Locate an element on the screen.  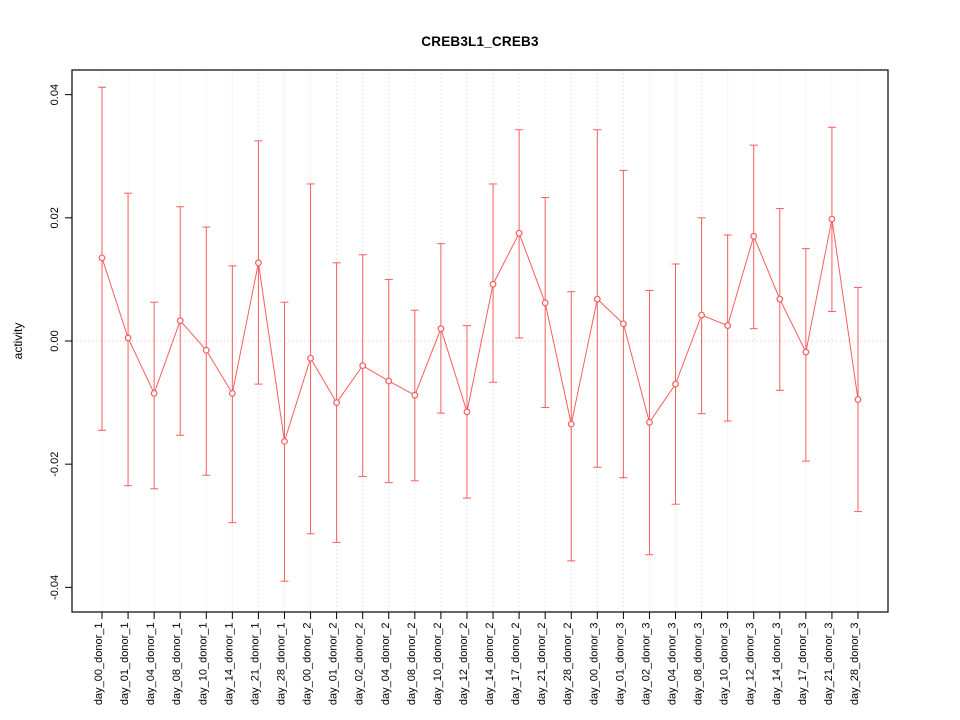
y-tick-label: -0.02 is located at coordinates (55, 464).